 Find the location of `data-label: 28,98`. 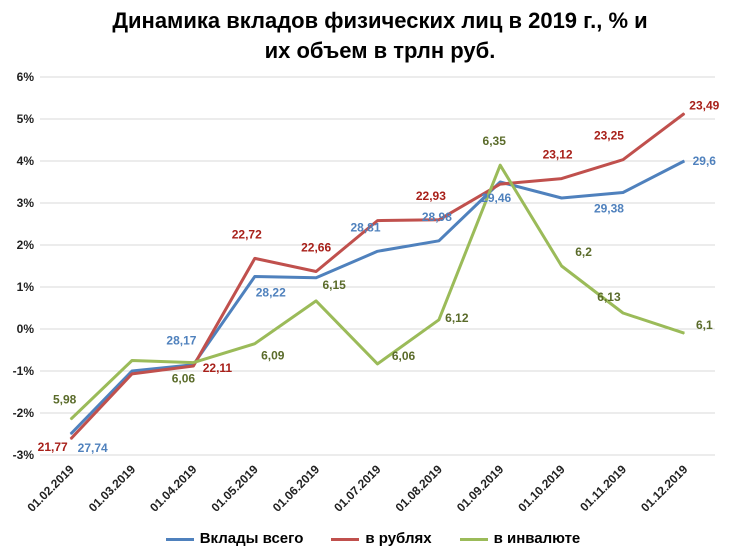

data-label: 28,98 is located at coordinates (437, 217).